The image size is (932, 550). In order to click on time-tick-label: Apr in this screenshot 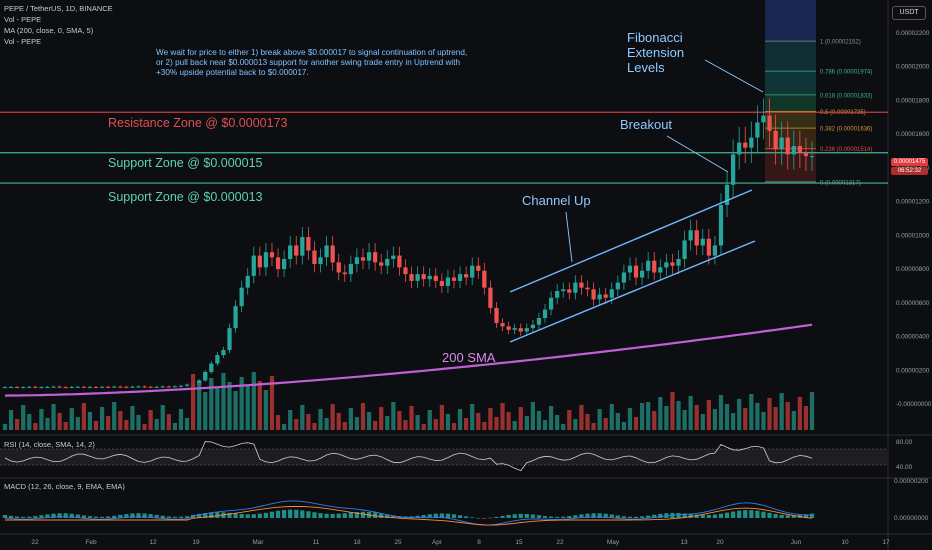, I will do `click(437, 542)`.